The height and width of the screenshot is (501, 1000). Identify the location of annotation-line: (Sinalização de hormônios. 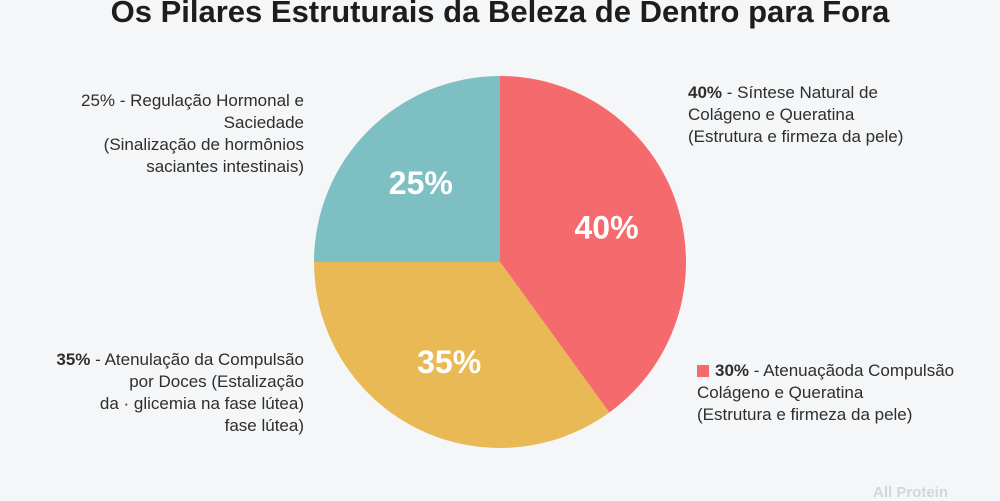
(203, 144).